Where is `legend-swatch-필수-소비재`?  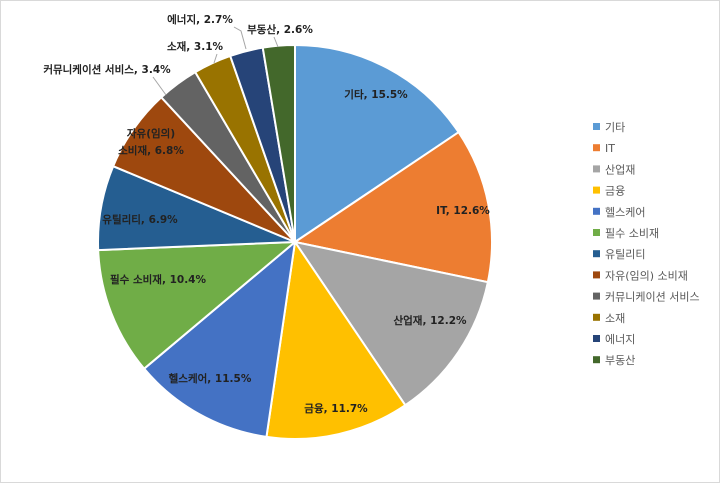 legend-swatch-필수-소비재 is located at coordinates (596, 232).